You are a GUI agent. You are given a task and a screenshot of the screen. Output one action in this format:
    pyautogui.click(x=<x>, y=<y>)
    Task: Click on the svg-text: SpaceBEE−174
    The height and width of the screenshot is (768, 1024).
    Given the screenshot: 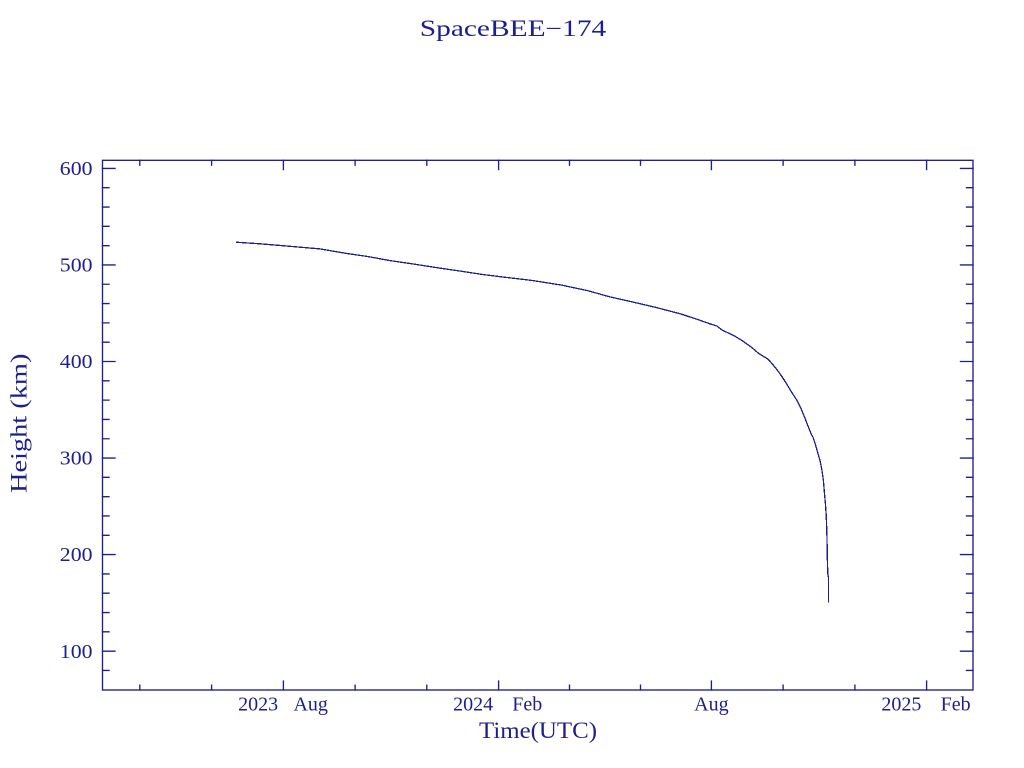 What is the action you would take?
    pyautogui.click(x=513, y=28)
    